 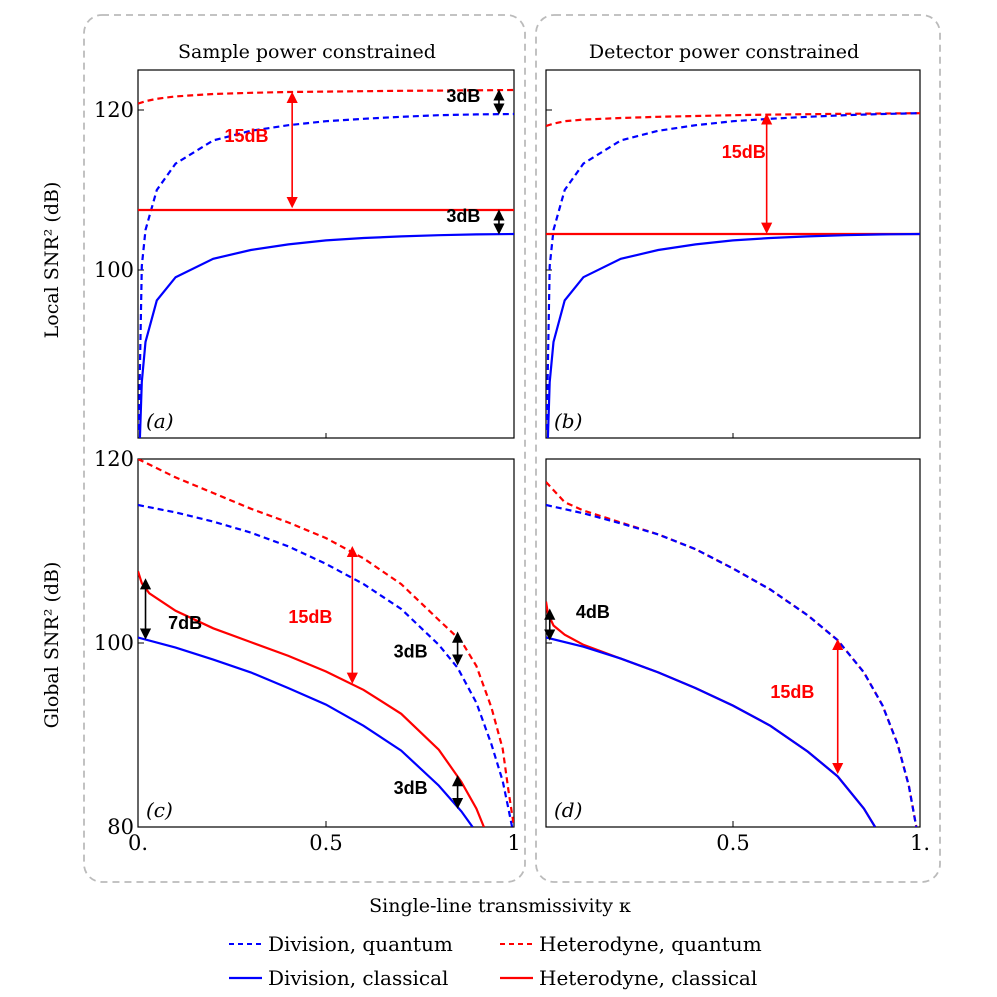 What do you see at coordinates (358, 978) in the screenshot?
I see `legend-label-division-classical: Division, classical` at bounding box center [358, 978].